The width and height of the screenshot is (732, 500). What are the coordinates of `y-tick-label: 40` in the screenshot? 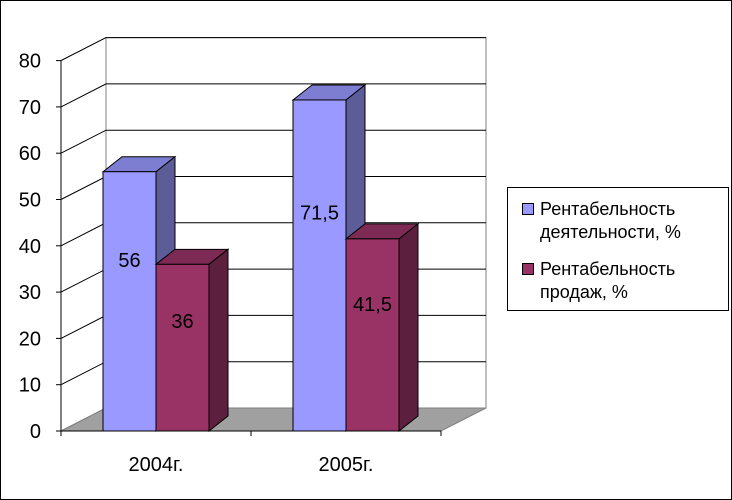 It's located at (30, 247).